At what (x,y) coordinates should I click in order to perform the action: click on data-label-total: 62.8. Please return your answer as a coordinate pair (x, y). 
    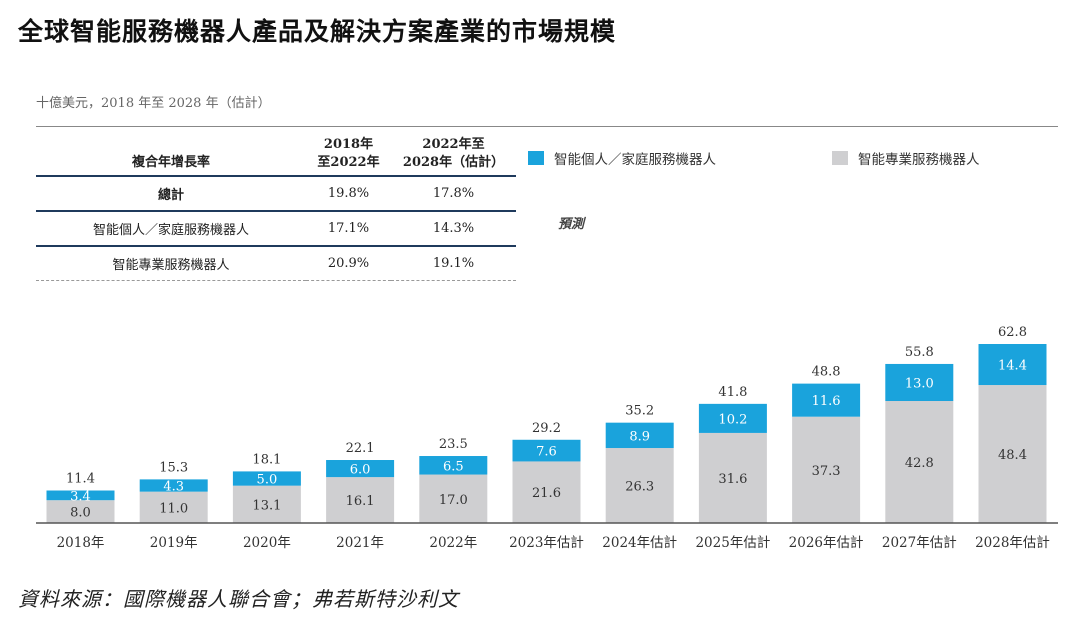
    Looking at the image, I should click on (1012, 332).